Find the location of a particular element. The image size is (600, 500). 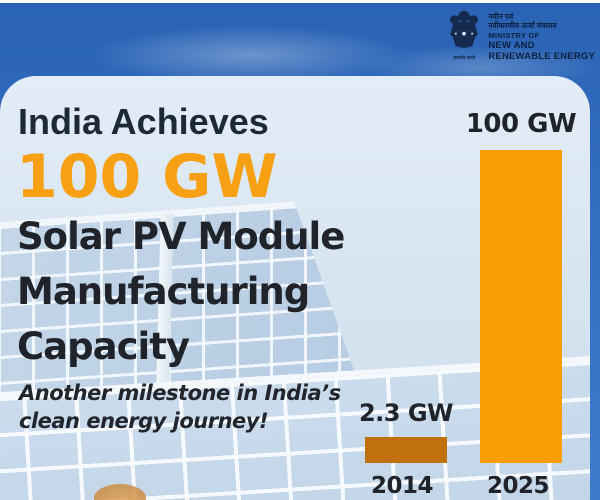

ministry-name-en-line2: NEW AND is located at coordinates (511, 45).